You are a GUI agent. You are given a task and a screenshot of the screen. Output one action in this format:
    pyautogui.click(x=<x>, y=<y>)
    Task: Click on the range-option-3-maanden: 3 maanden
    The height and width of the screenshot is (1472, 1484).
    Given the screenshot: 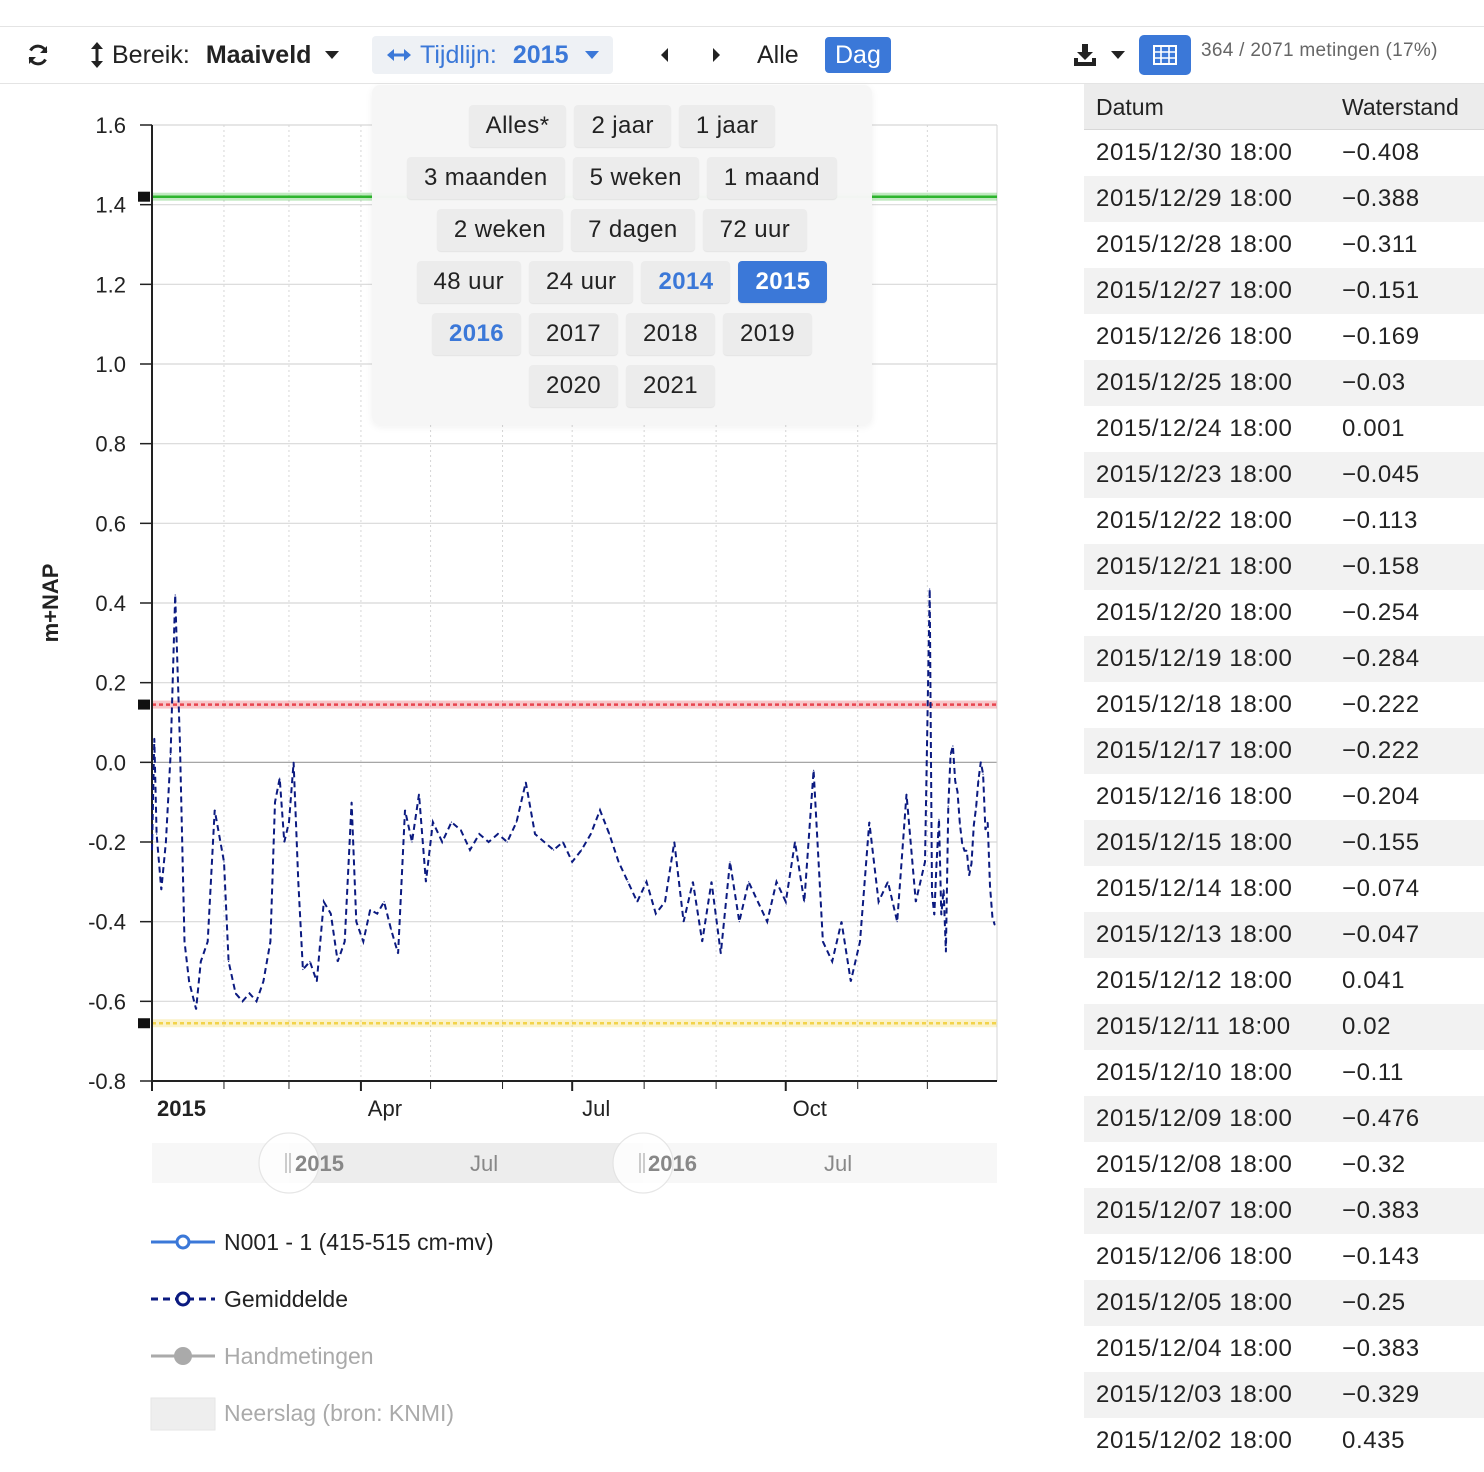 What is the action you would take?
    pyautogui.click(x=485, y=178)
    